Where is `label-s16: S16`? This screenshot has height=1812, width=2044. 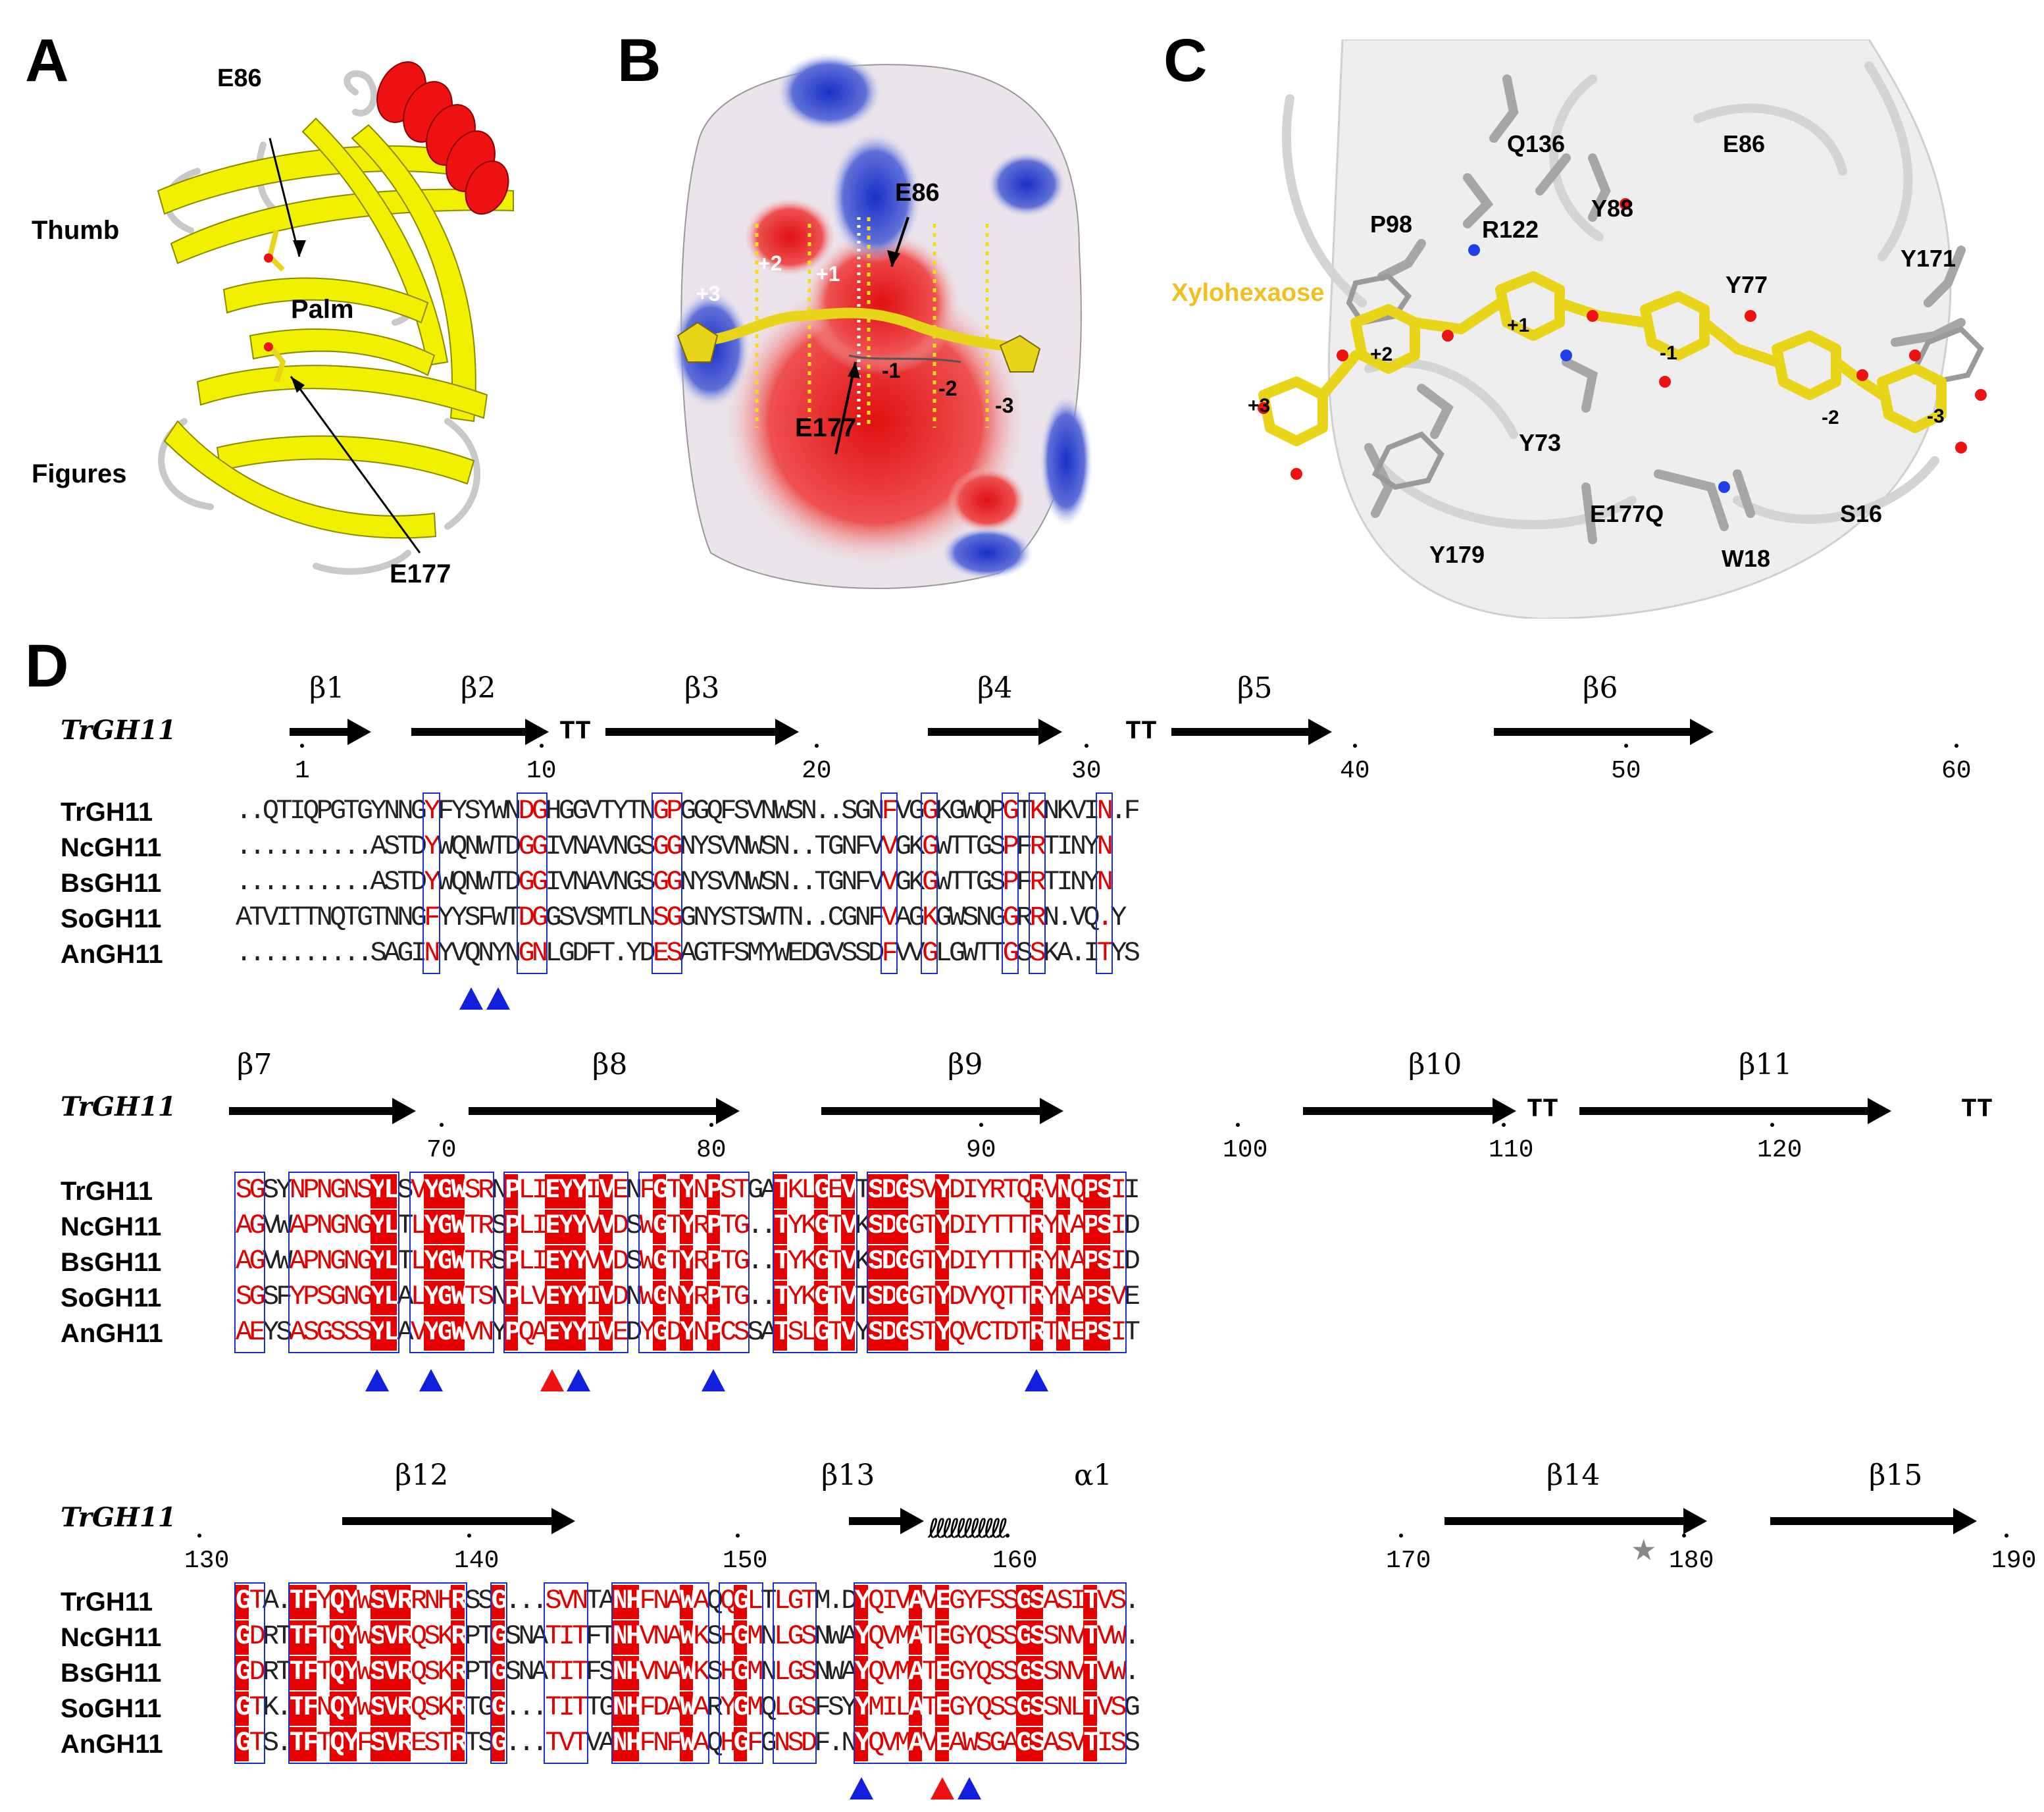
label-s16: S16 is located at coordinates (1861, 513).